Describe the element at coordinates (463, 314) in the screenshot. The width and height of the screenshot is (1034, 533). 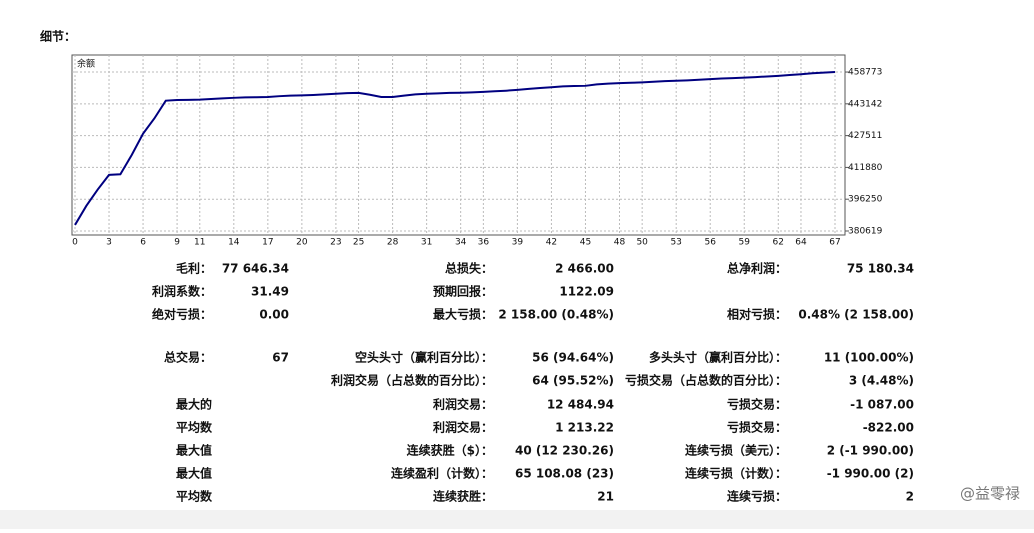
I see `stat-label: 最大亏损：` at that location.